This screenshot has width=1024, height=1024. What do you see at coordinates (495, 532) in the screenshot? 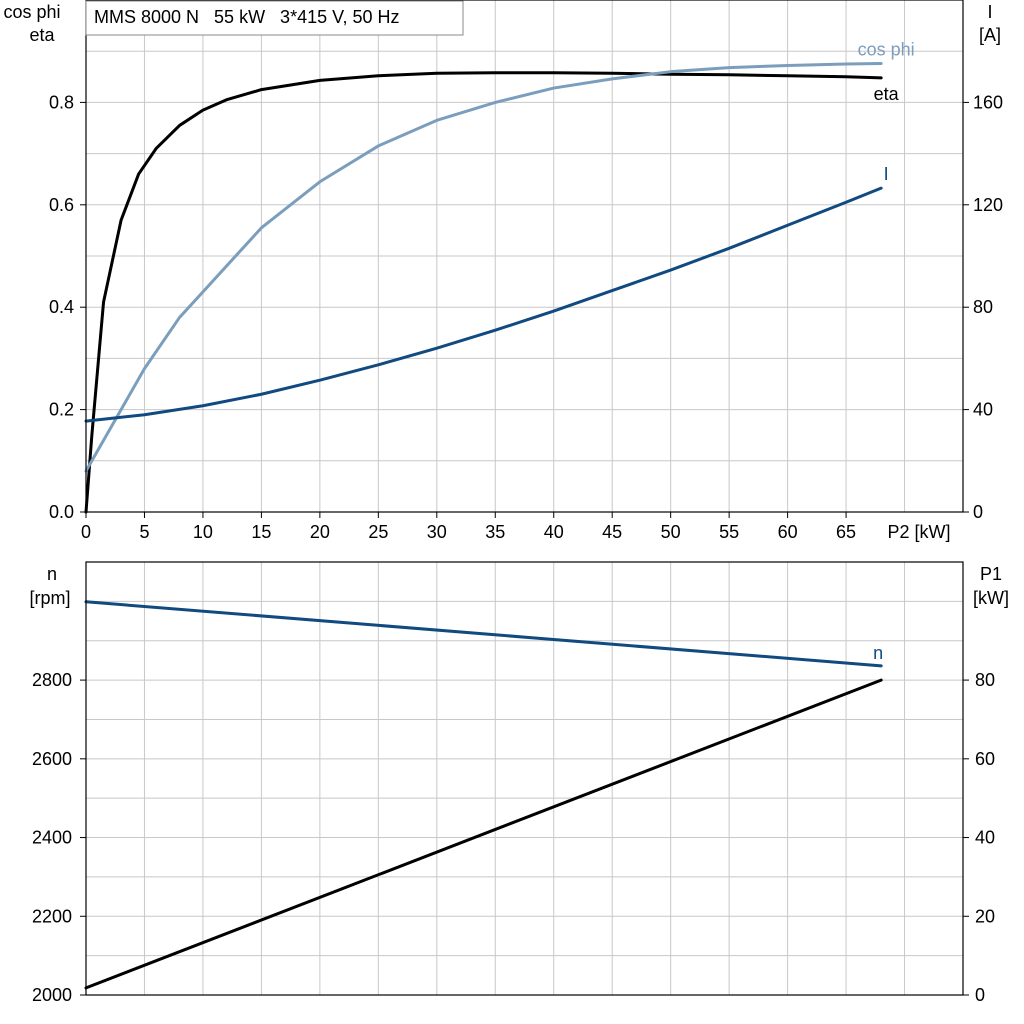
I see `top-x-tick-label: 35` at bounding box center [495, 532].